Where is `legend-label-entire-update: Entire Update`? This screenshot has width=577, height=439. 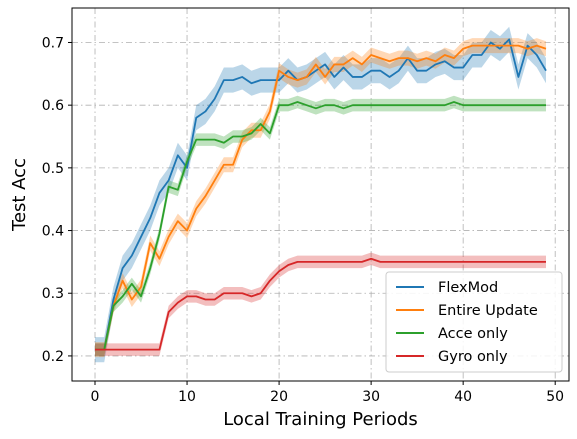 legend-label-entire-update: Entire Update is located at coordinates (488, 311).